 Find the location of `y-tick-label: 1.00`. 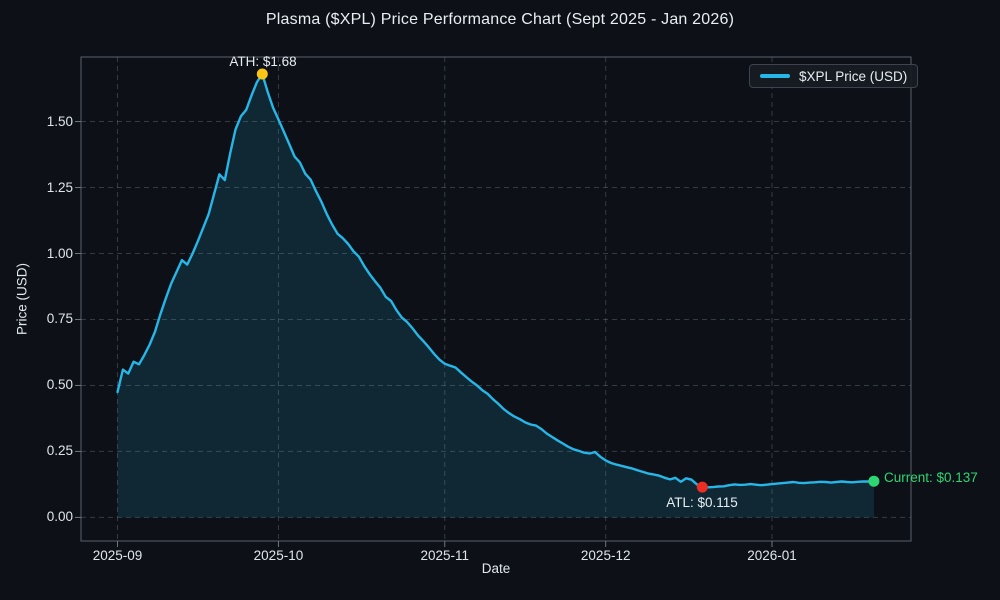

y-tick-label: 1.00 is located at coordinates (59, 253).